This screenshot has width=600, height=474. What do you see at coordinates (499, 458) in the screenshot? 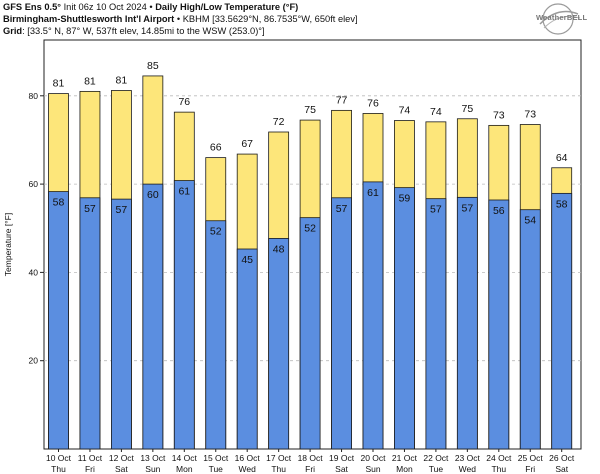
I see `x-tick-label-date: 24 Oct` at bounding box center [499, 458].